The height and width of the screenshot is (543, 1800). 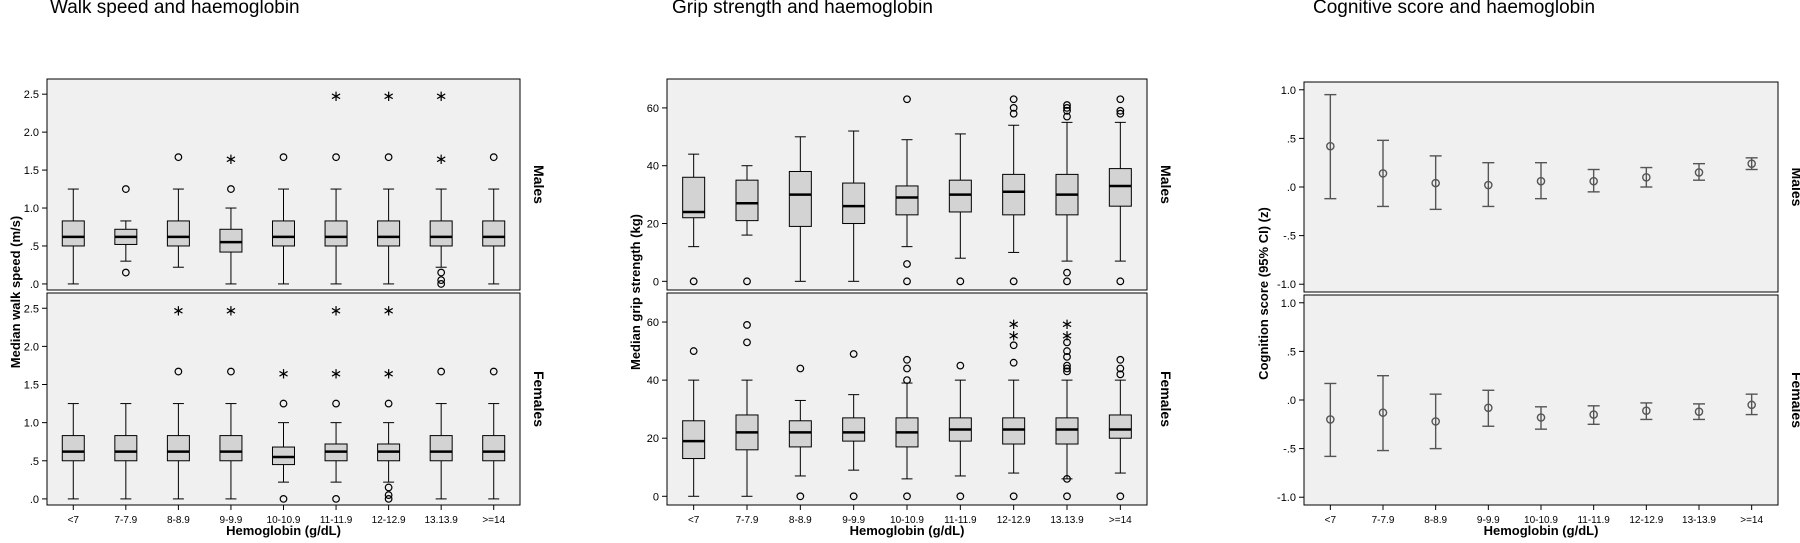 What do you see at coordinates (1014, 520) in the screenshot?
I see `x-tick-label: 12-12.9` at bounding box center [1014, 520].